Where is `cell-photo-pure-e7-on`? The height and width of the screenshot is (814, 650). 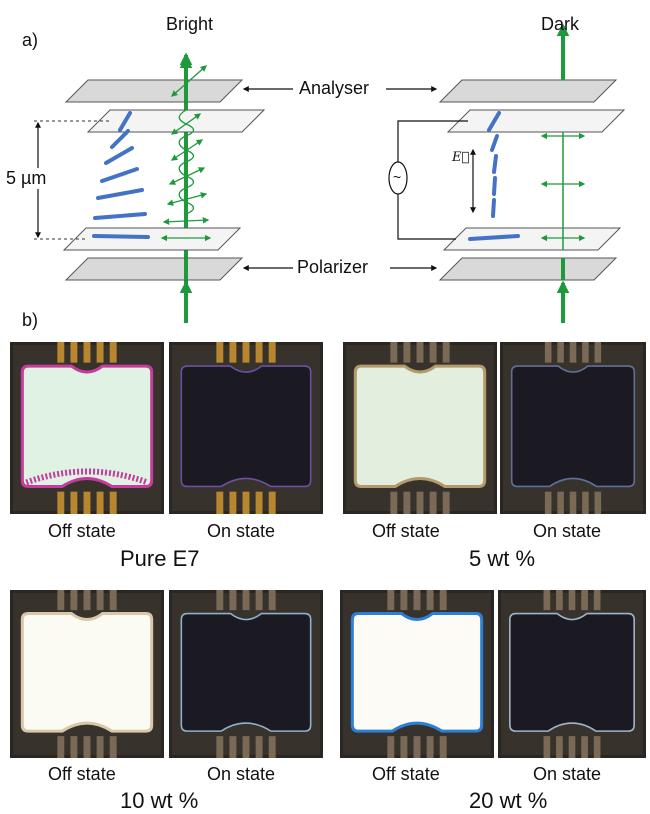 cell-photo-pure-e7-on is located at coordinates (246, 428).